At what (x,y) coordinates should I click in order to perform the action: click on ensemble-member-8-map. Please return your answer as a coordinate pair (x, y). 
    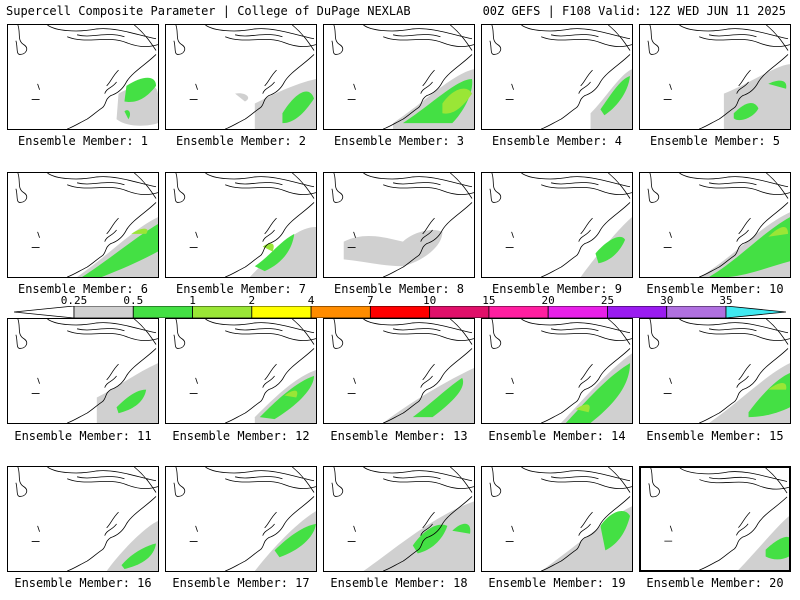
    Looking at the image, I should click on (399, 225).